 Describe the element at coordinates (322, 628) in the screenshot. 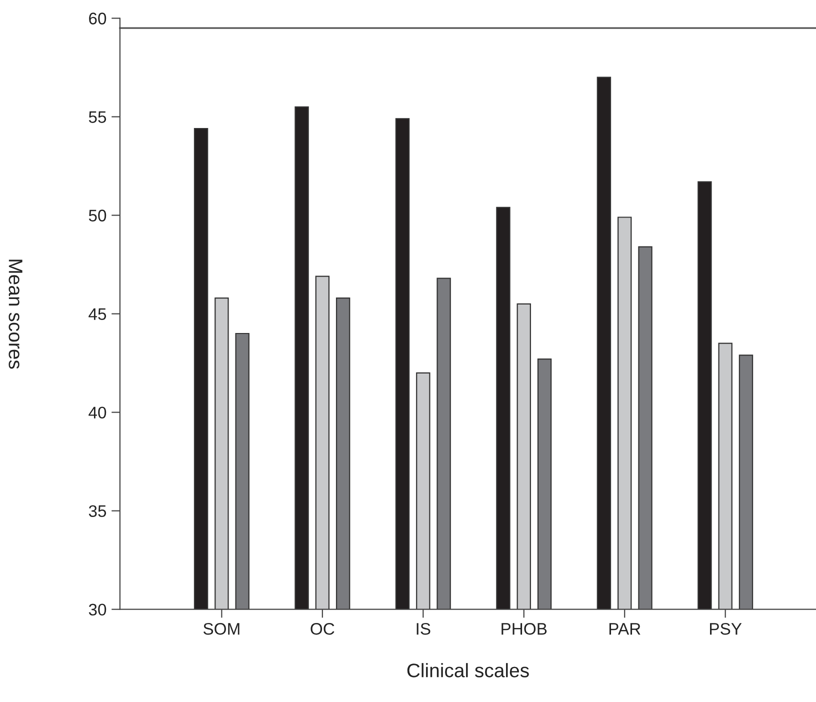

I see `x-tick-label: OC` at that location.